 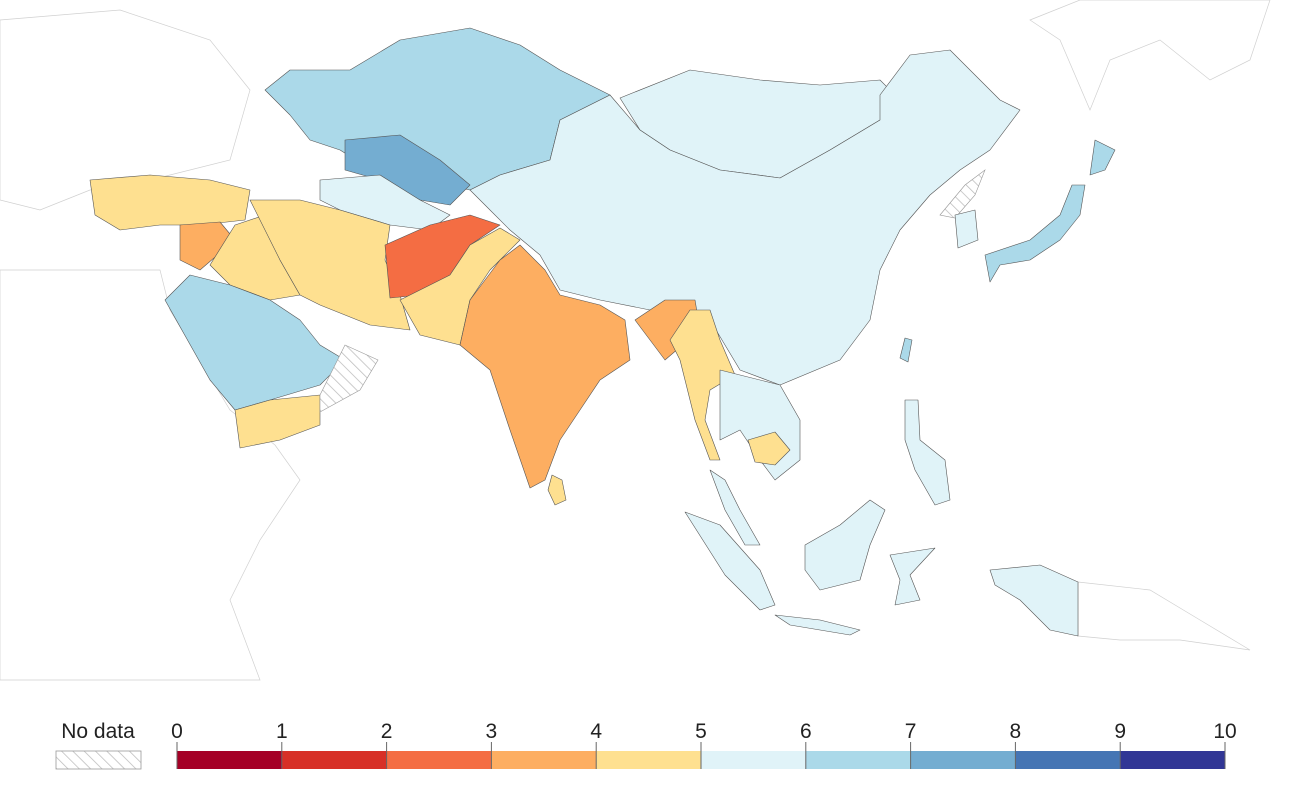 I want to click on borneo, so click(x=845, y=545).